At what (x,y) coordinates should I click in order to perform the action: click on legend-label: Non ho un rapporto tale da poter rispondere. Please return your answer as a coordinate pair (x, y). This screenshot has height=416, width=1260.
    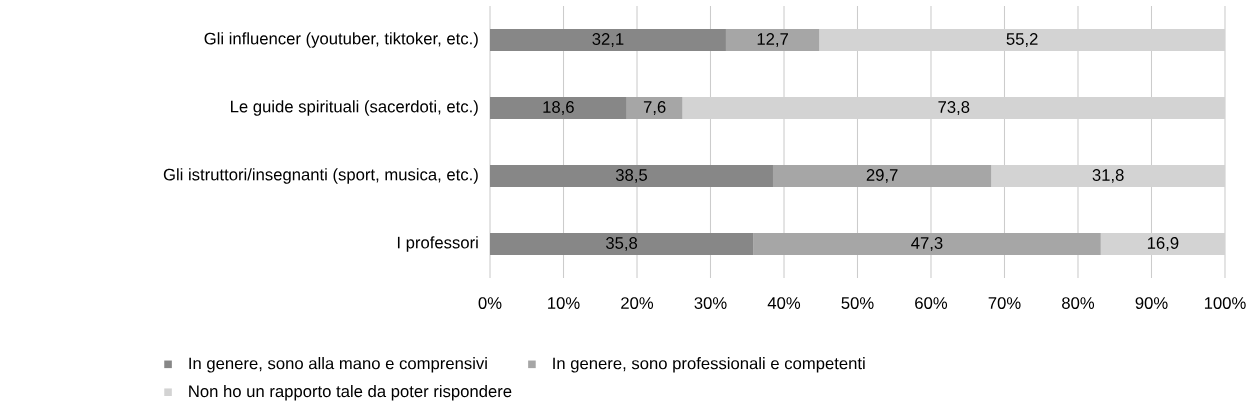
    Looking at the image, I should click on (350, 392).